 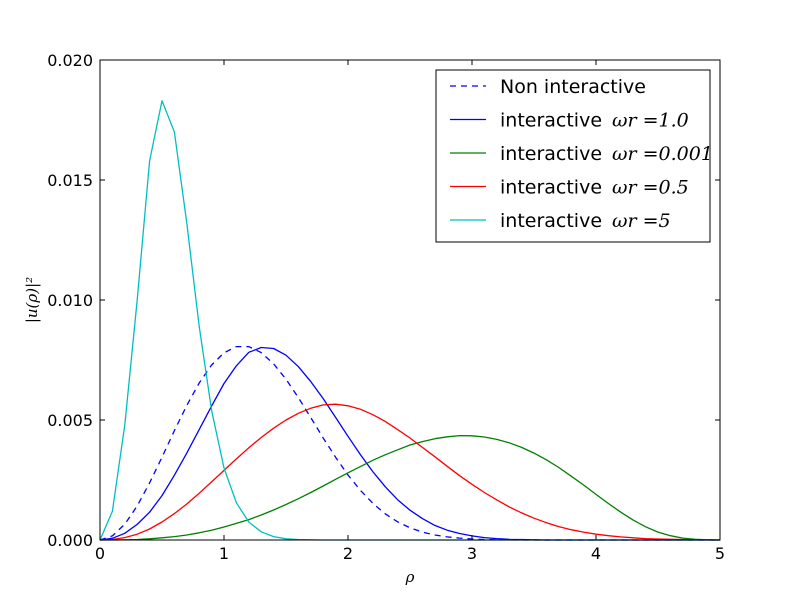 What do you see at coordinates (641, 221) in the screenshot?
I see `legend-math-4: ωr =5` at bounding box center [641, 221].